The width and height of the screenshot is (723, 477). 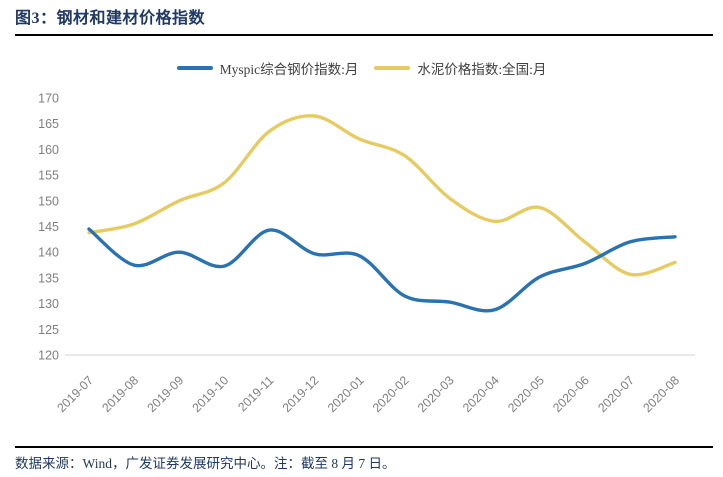 I want to click on steel-series-path, so click(x=382, y=270).